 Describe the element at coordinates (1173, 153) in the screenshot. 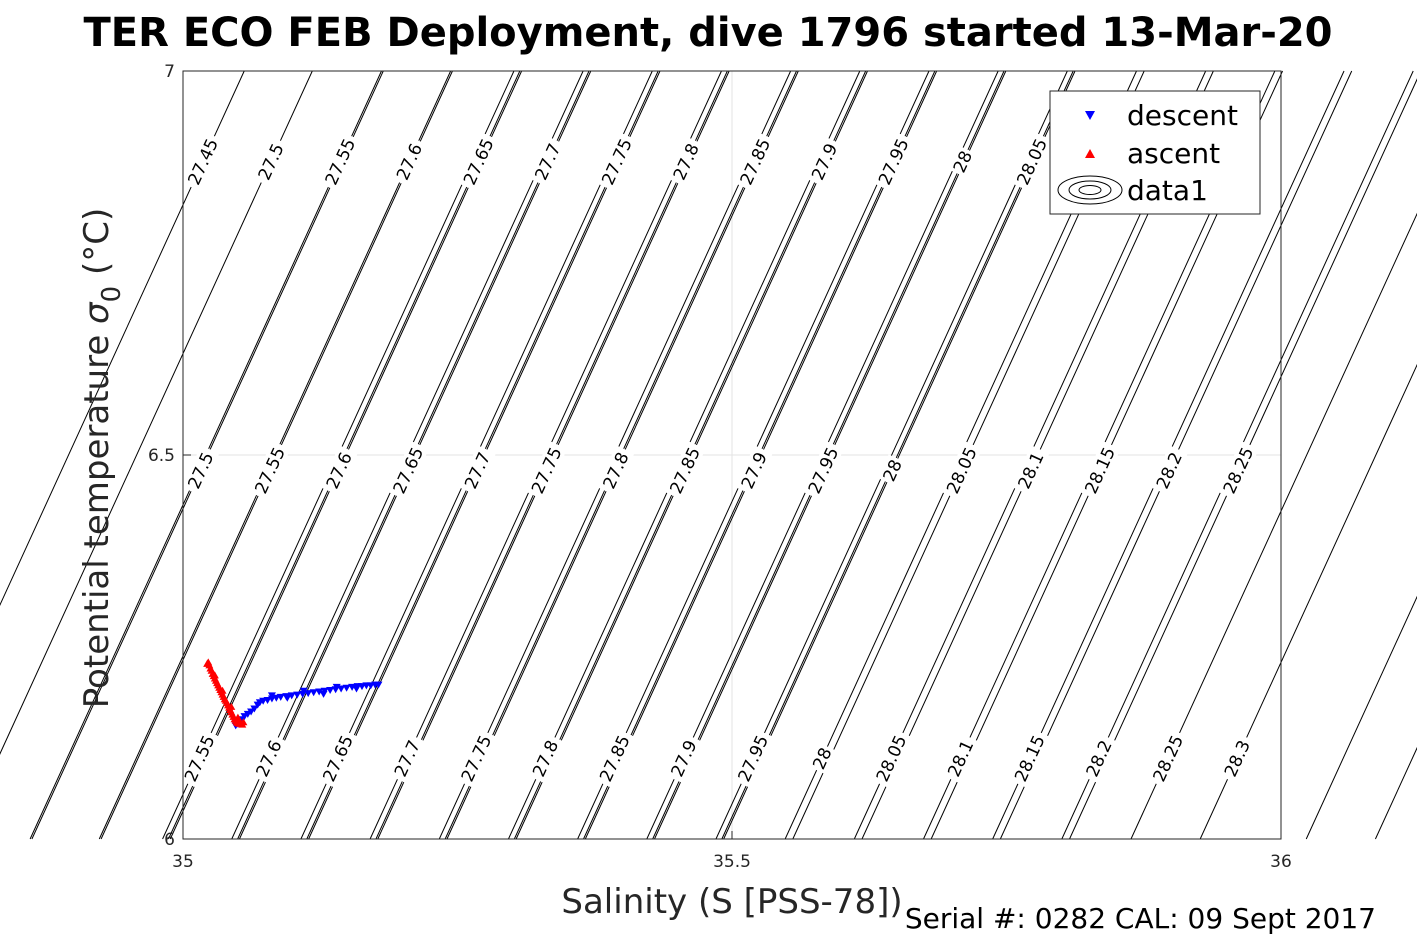

I see `legend-ascent-label: ascent` at that location.